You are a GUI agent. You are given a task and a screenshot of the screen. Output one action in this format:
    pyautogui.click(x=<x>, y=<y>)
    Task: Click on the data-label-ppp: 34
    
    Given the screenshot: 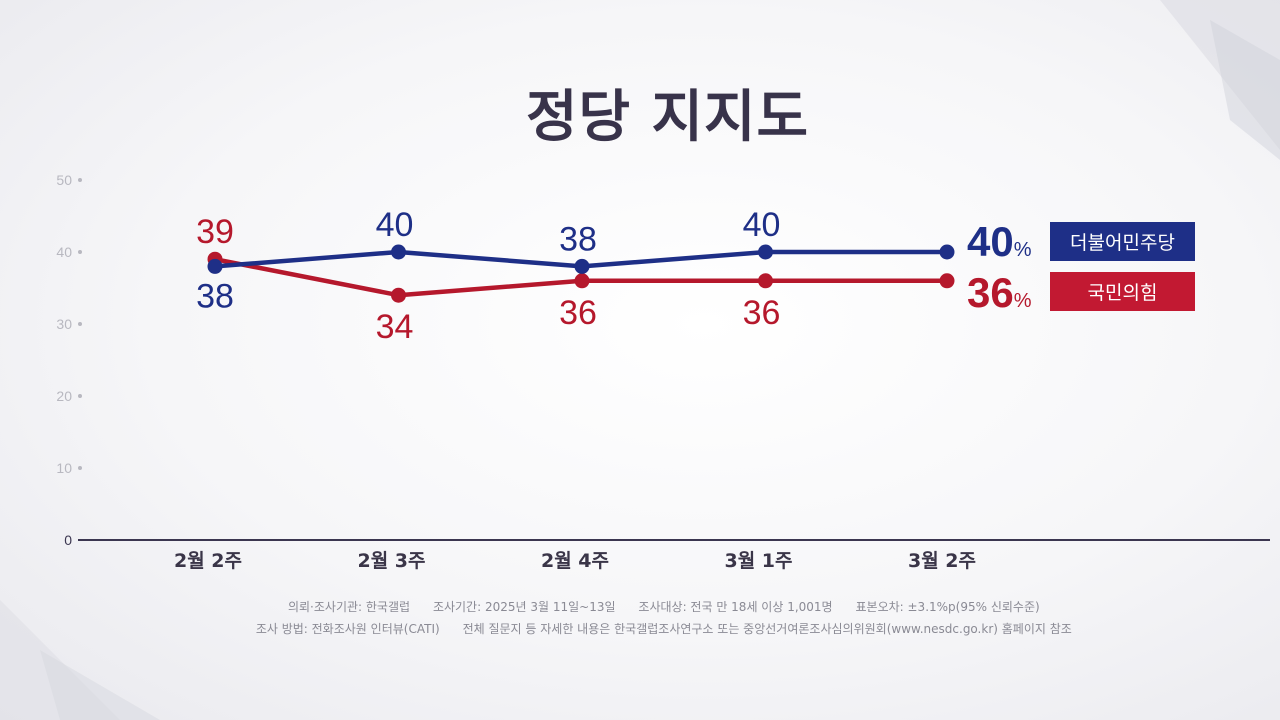 What is the action you would take?
    pyautogui.click(x=395, y=327)
    